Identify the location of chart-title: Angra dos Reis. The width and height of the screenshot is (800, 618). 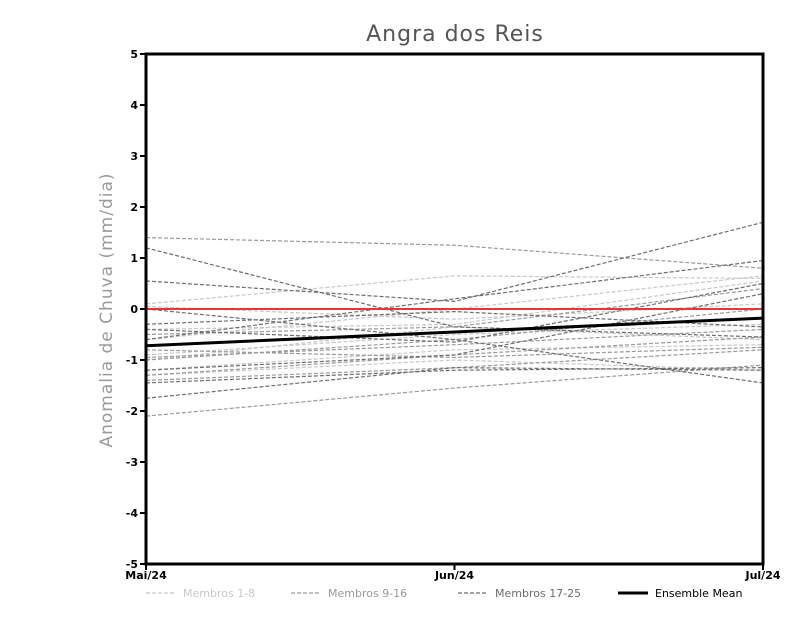
(455, 34).